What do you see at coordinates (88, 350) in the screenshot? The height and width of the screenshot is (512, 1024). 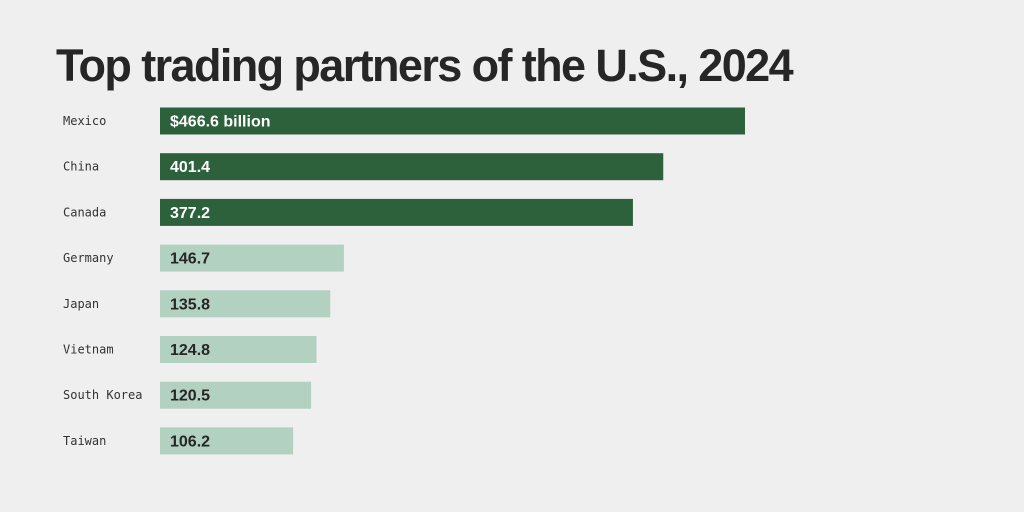 I see `category-label-vietnam: Vietnam` at bounding box center [88, 350].